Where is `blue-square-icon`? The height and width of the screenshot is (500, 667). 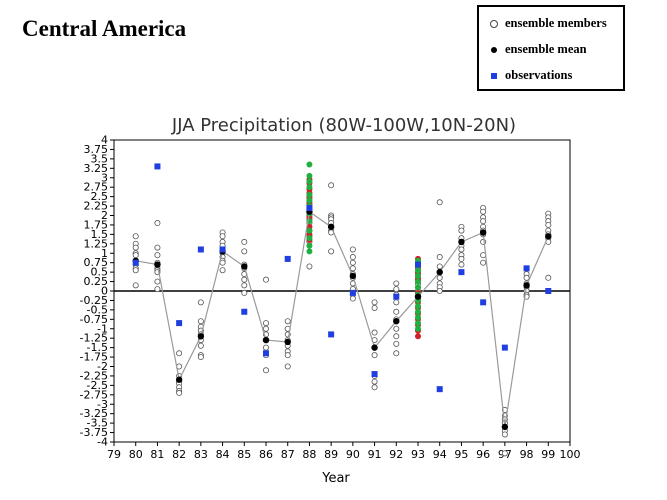 blue-square-icon is located at coordinates (494, 76).